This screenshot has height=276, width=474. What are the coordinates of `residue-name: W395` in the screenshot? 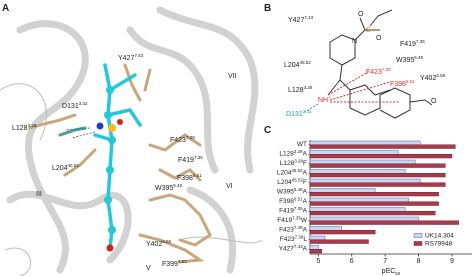 It's located at (164, 188).